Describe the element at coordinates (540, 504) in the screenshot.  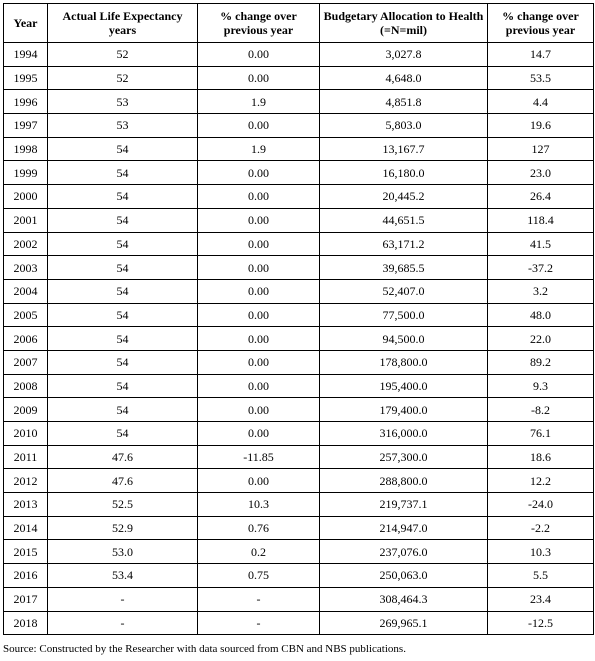
I see `table-cell: -24.0` at that location.